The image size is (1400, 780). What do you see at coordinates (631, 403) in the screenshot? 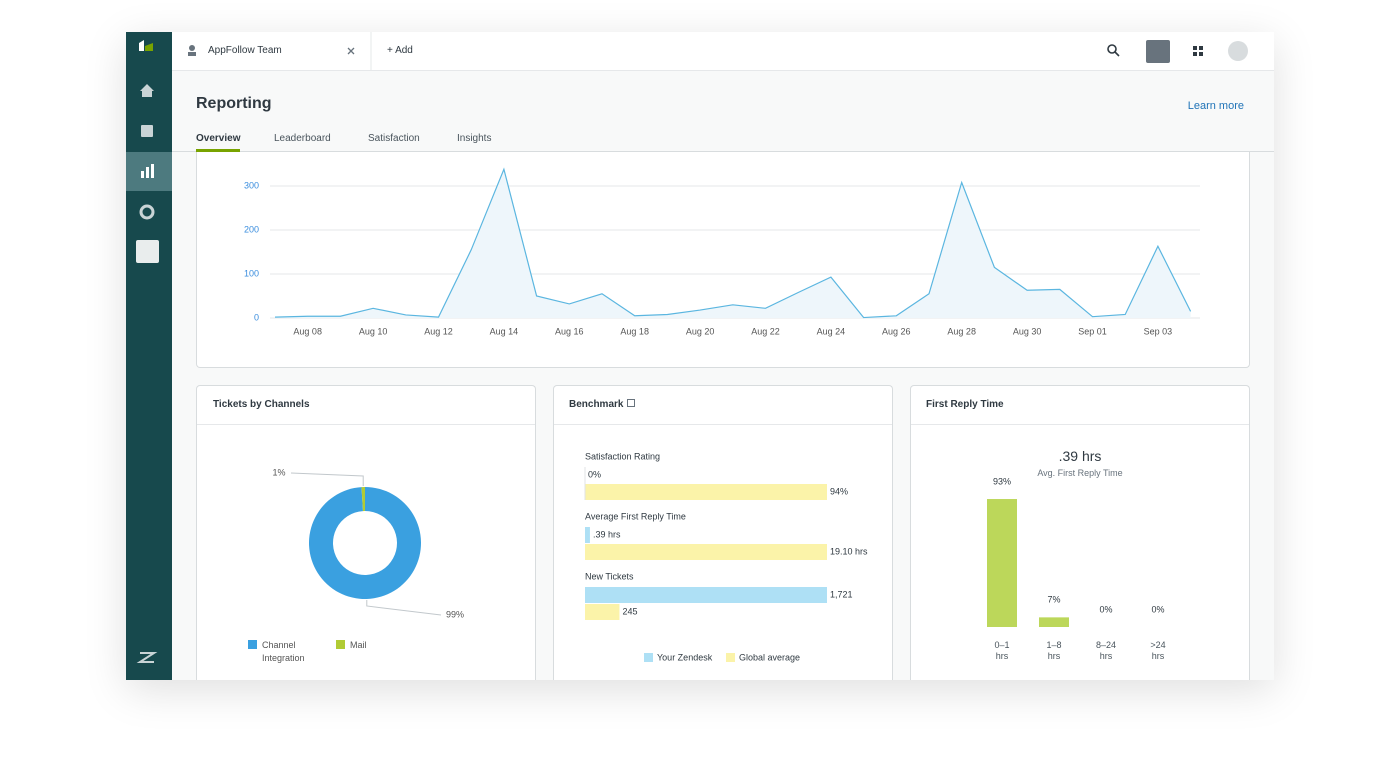
I see `external-link-icon` at bounding box center [631, 403].